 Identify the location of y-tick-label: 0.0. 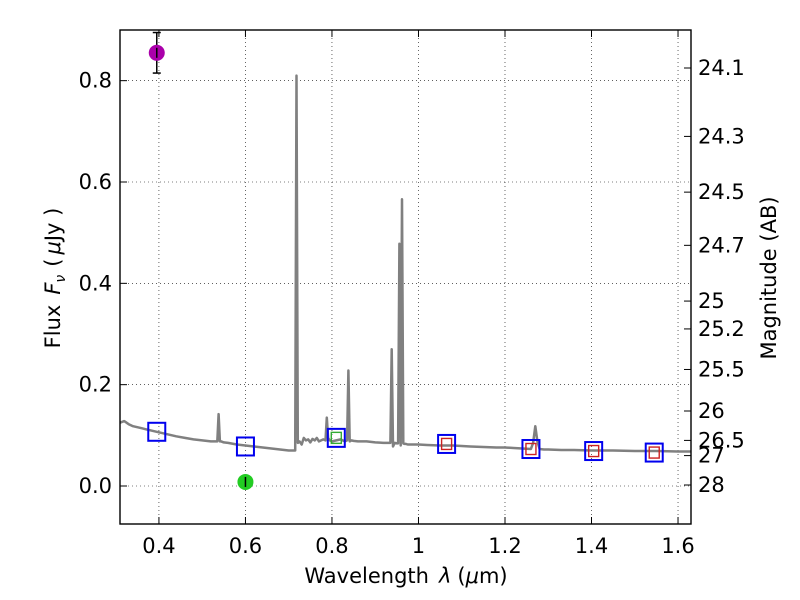
(95, 486).